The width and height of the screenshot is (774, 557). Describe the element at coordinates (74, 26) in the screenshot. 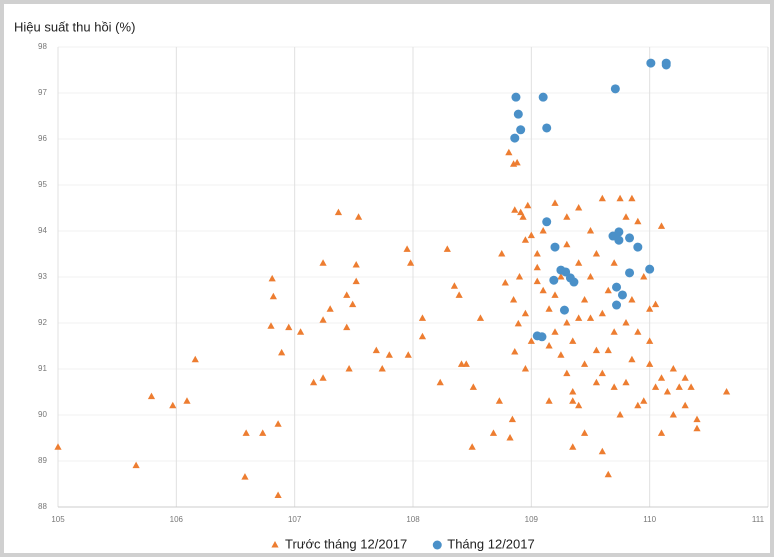

I see `chart-title: Hiệu suất thu hồi (%)` at that location.